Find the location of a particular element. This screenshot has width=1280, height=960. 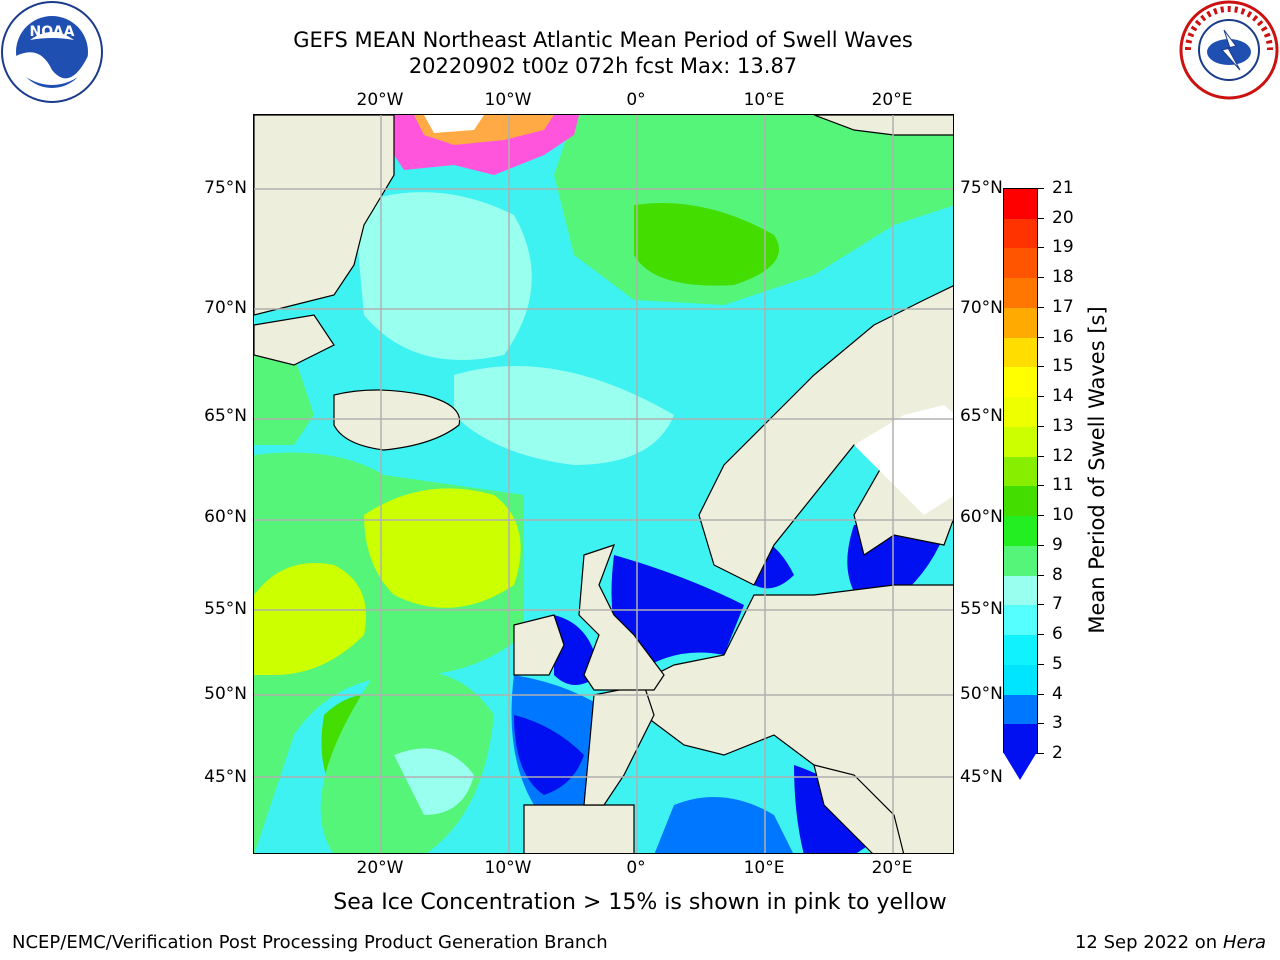

colorbar is located at coordinates (1020, 471).